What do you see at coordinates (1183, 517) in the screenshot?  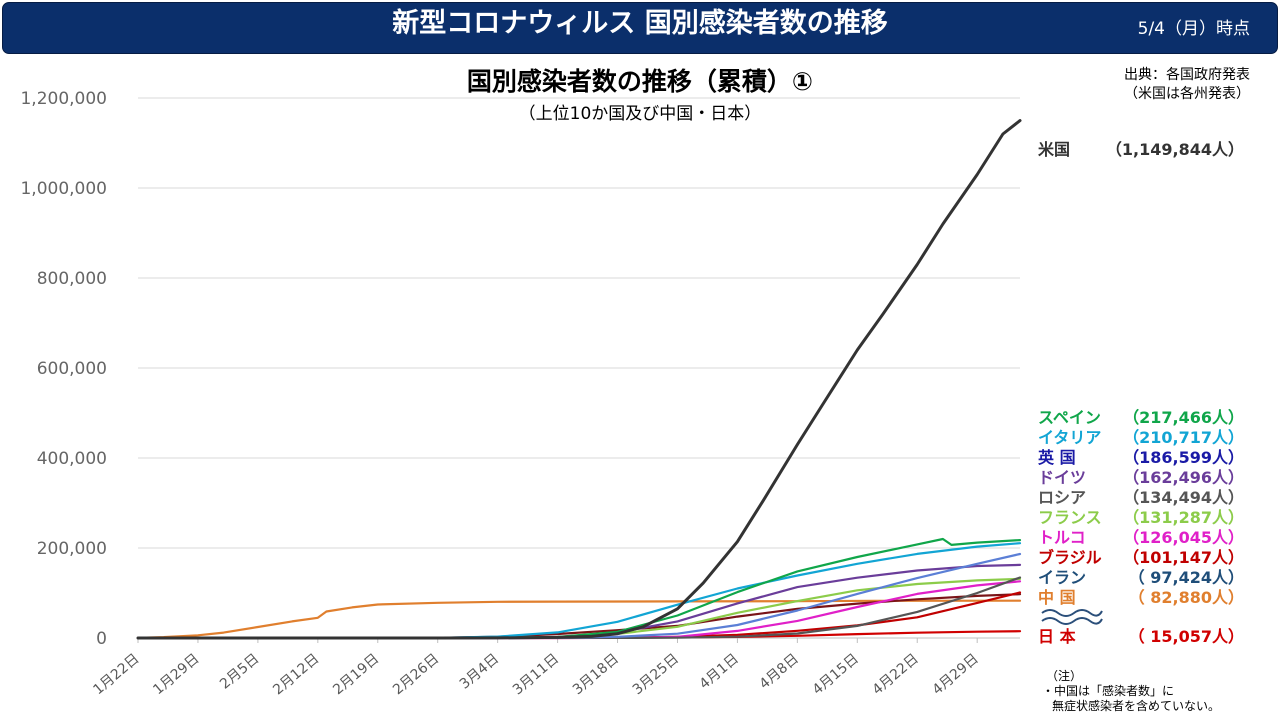 I see `series-value: （131,287人）` at bounding box center [1183, 517].